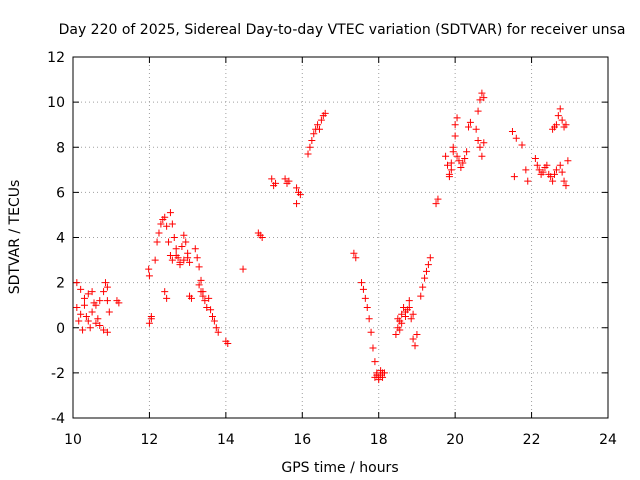  What do you see at coordinates (60, 239) in the screenshot?
I see `y-tick-label: 4` at bounding box center [60, 239].